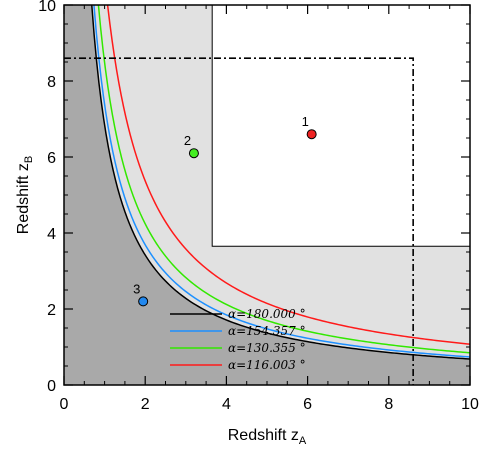 Image resolution: width=485 pixels, height=452 pixels. Describe the element at coordinates (470, 404) in the screenshot. I see `x-tick-label: 10` at that location.